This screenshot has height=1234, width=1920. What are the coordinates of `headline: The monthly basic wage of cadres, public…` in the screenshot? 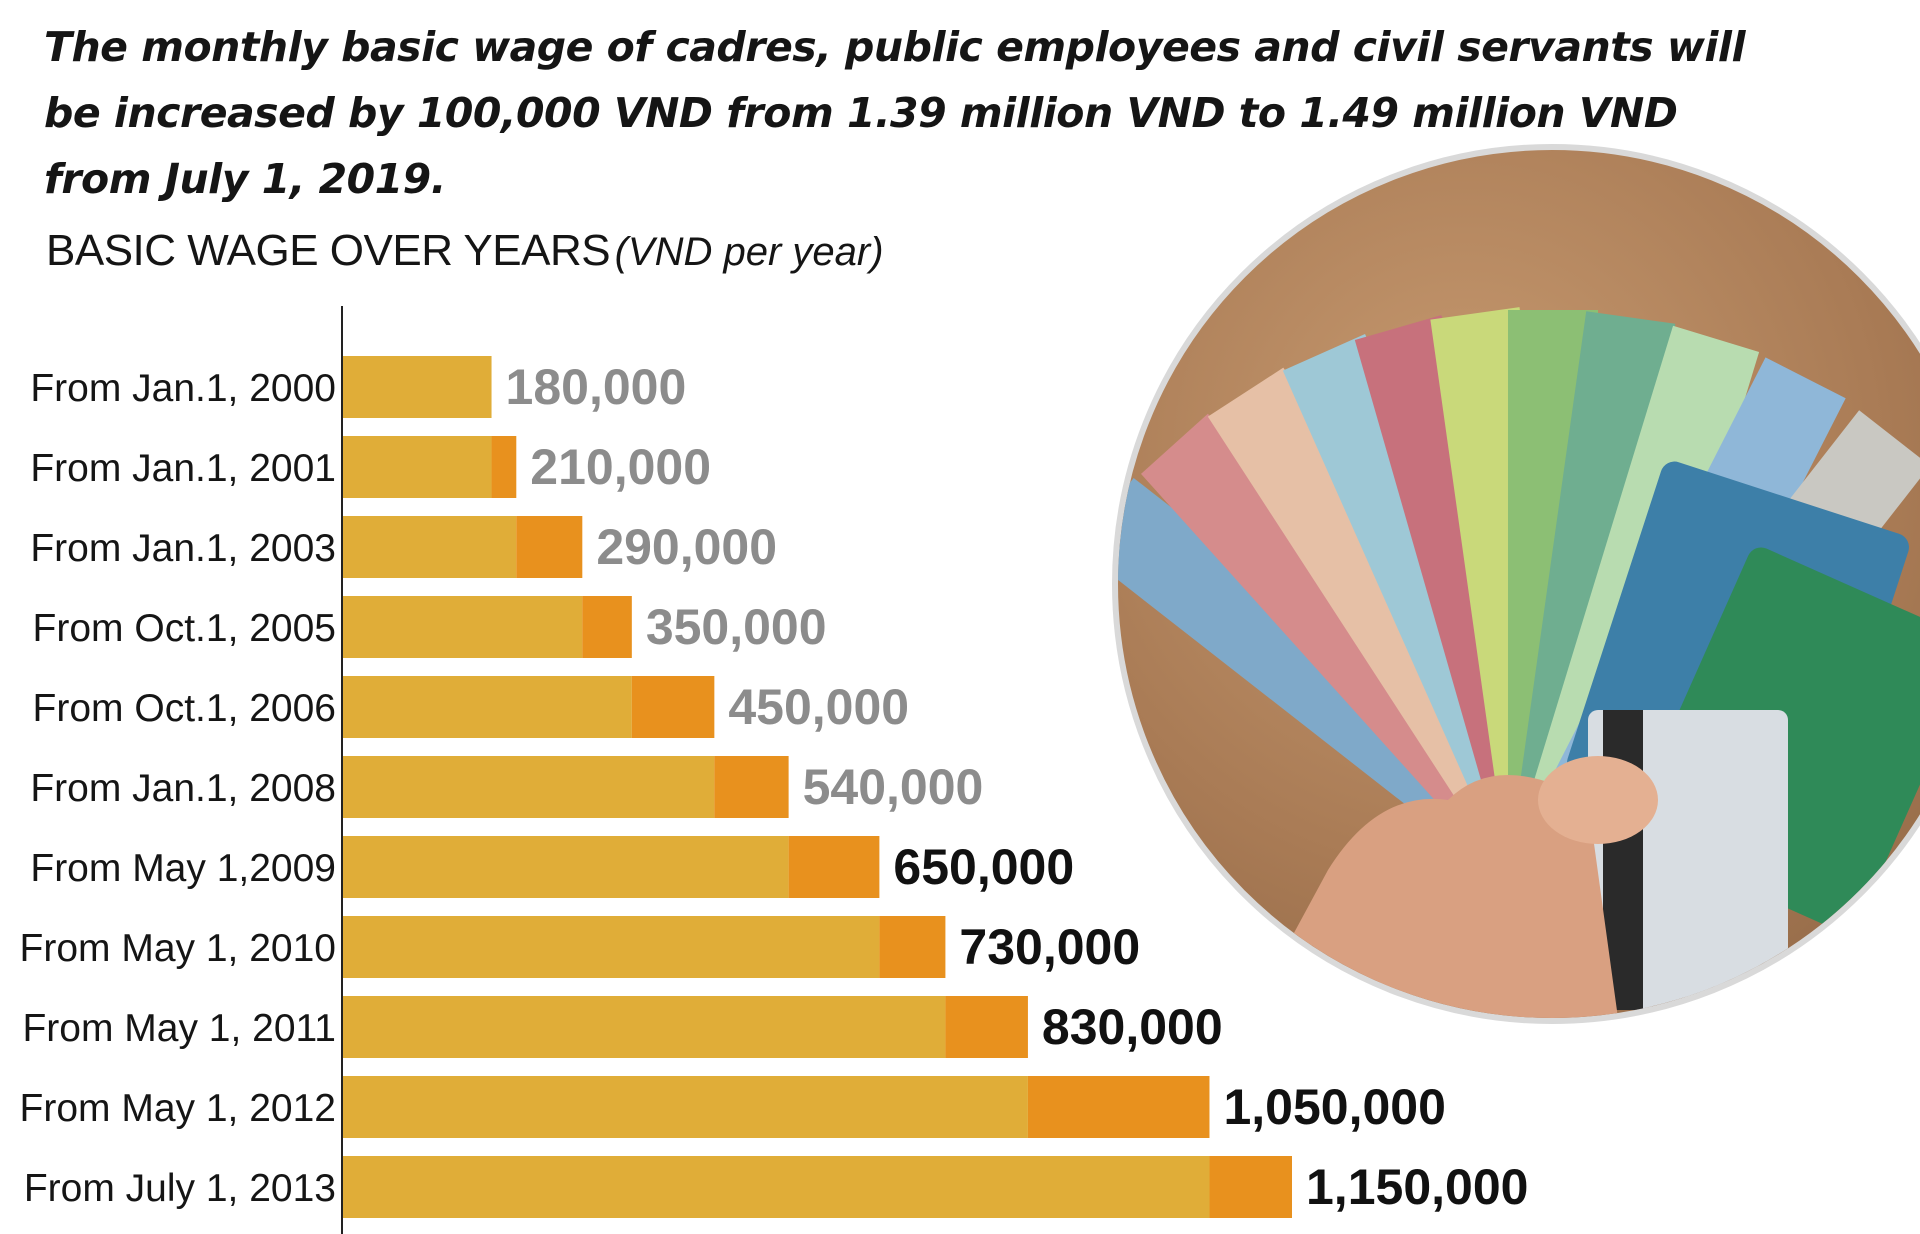 It's located at (895, 113).